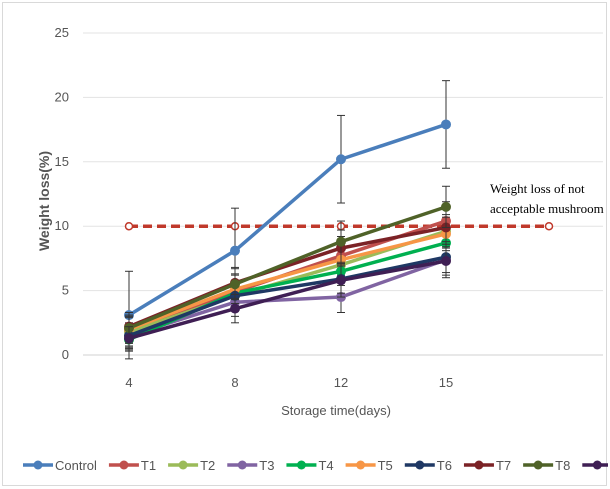  What do you see at coordinates (191, 465) in the screenshot?
I see `legend-item-t2: T2` at bounding box center [191, 465].